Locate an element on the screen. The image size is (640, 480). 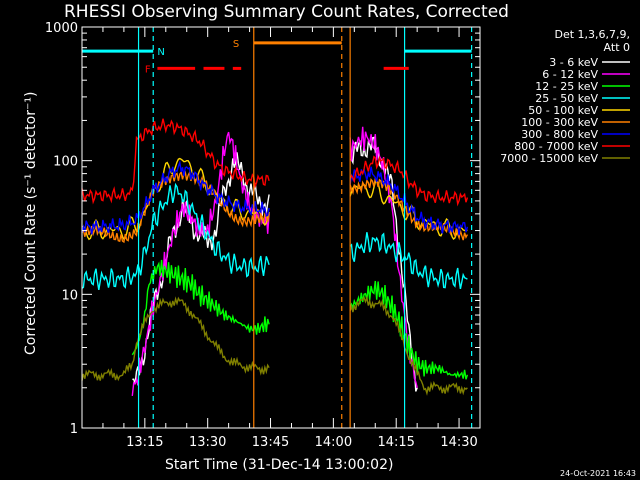
y-tick-label: 10 is located at coordinates (69, 295).